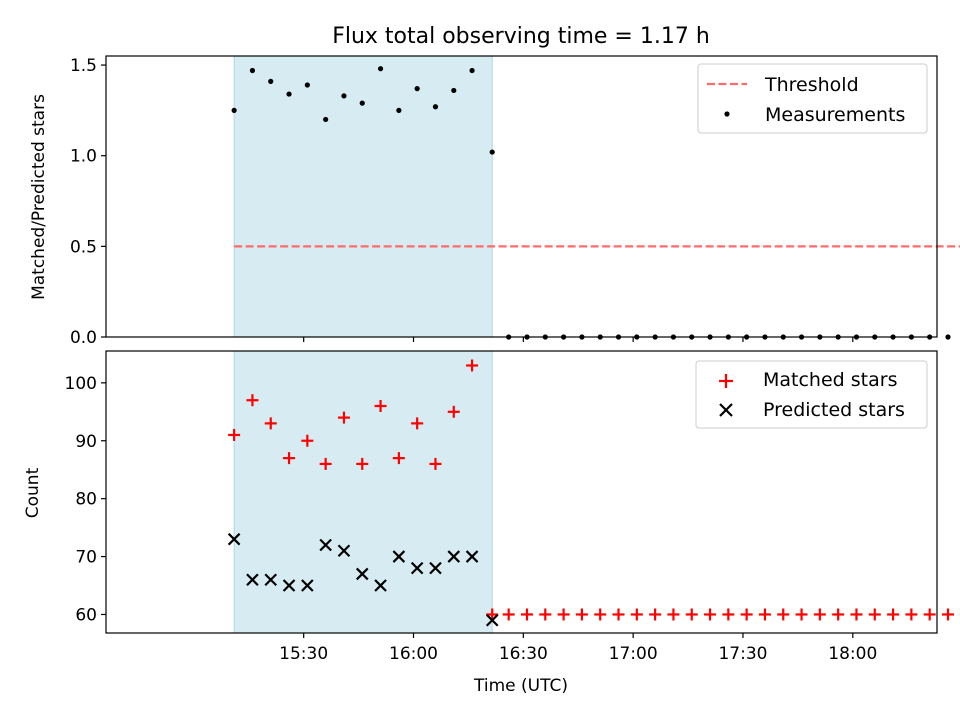 The height and width of the screenshot is (720, 960). I want to click on bottom-y-tick-label: 60, so click(86, 615).